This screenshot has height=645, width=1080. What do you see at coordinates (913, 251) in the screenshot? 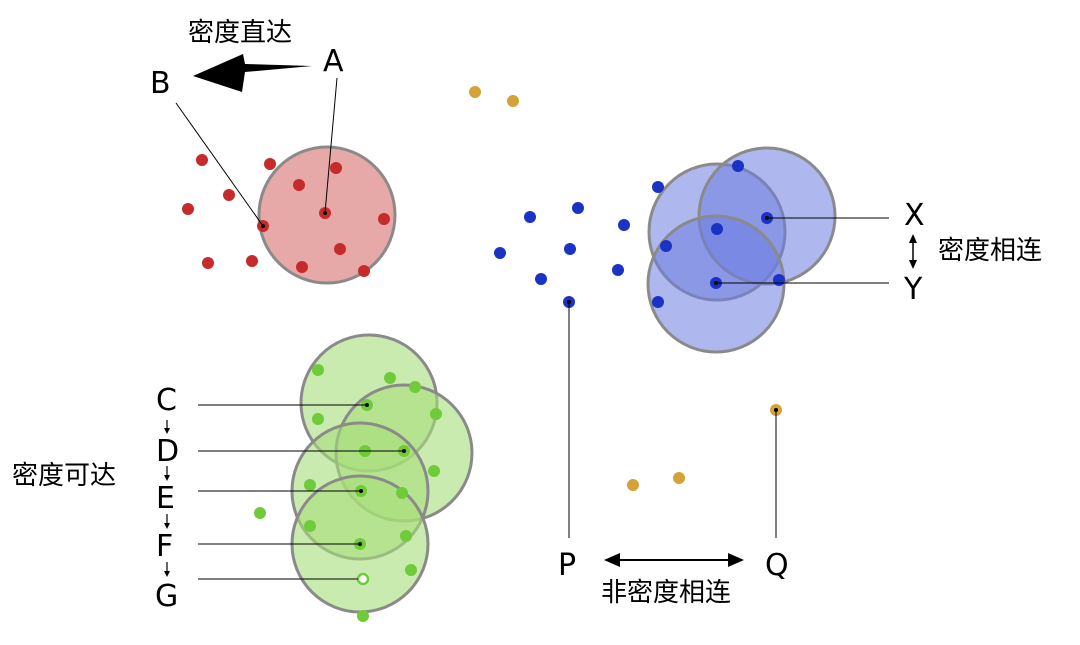
I see `double-arrow-vertical-icon` at bounding box center [913, 251].